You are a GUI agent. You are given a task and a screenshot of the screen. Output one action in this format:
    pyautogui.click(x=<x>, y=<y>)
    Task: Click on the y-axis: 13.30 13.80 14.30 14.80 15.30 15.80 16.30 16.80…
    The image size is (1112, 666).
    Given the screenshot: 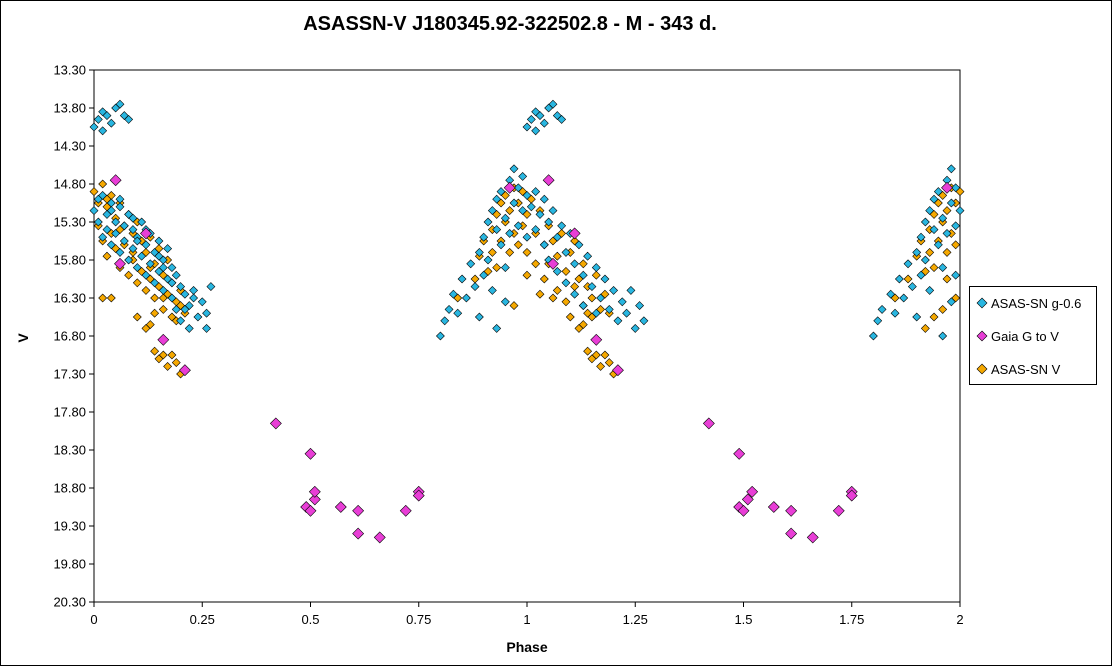 What is the action you would take?
    pyautogui.click(x=73, y=336)
    